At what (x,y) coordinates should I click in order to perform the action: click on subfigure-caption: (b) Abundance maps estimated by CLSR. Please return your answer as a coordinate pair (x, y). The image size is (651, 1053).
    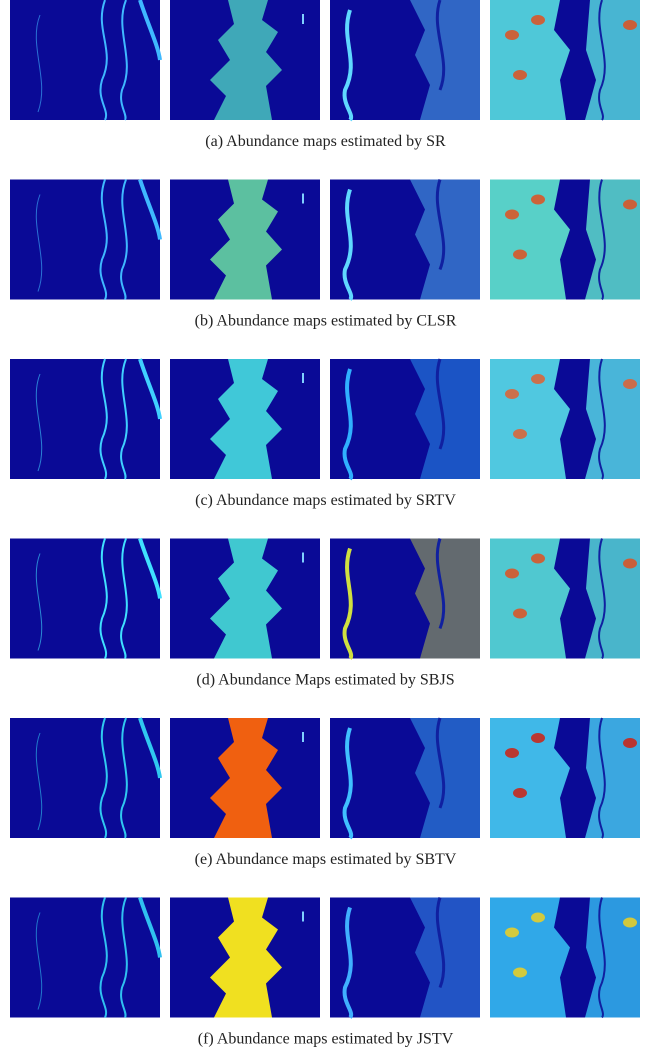
    Looking at the image, I should click on (326, 321).